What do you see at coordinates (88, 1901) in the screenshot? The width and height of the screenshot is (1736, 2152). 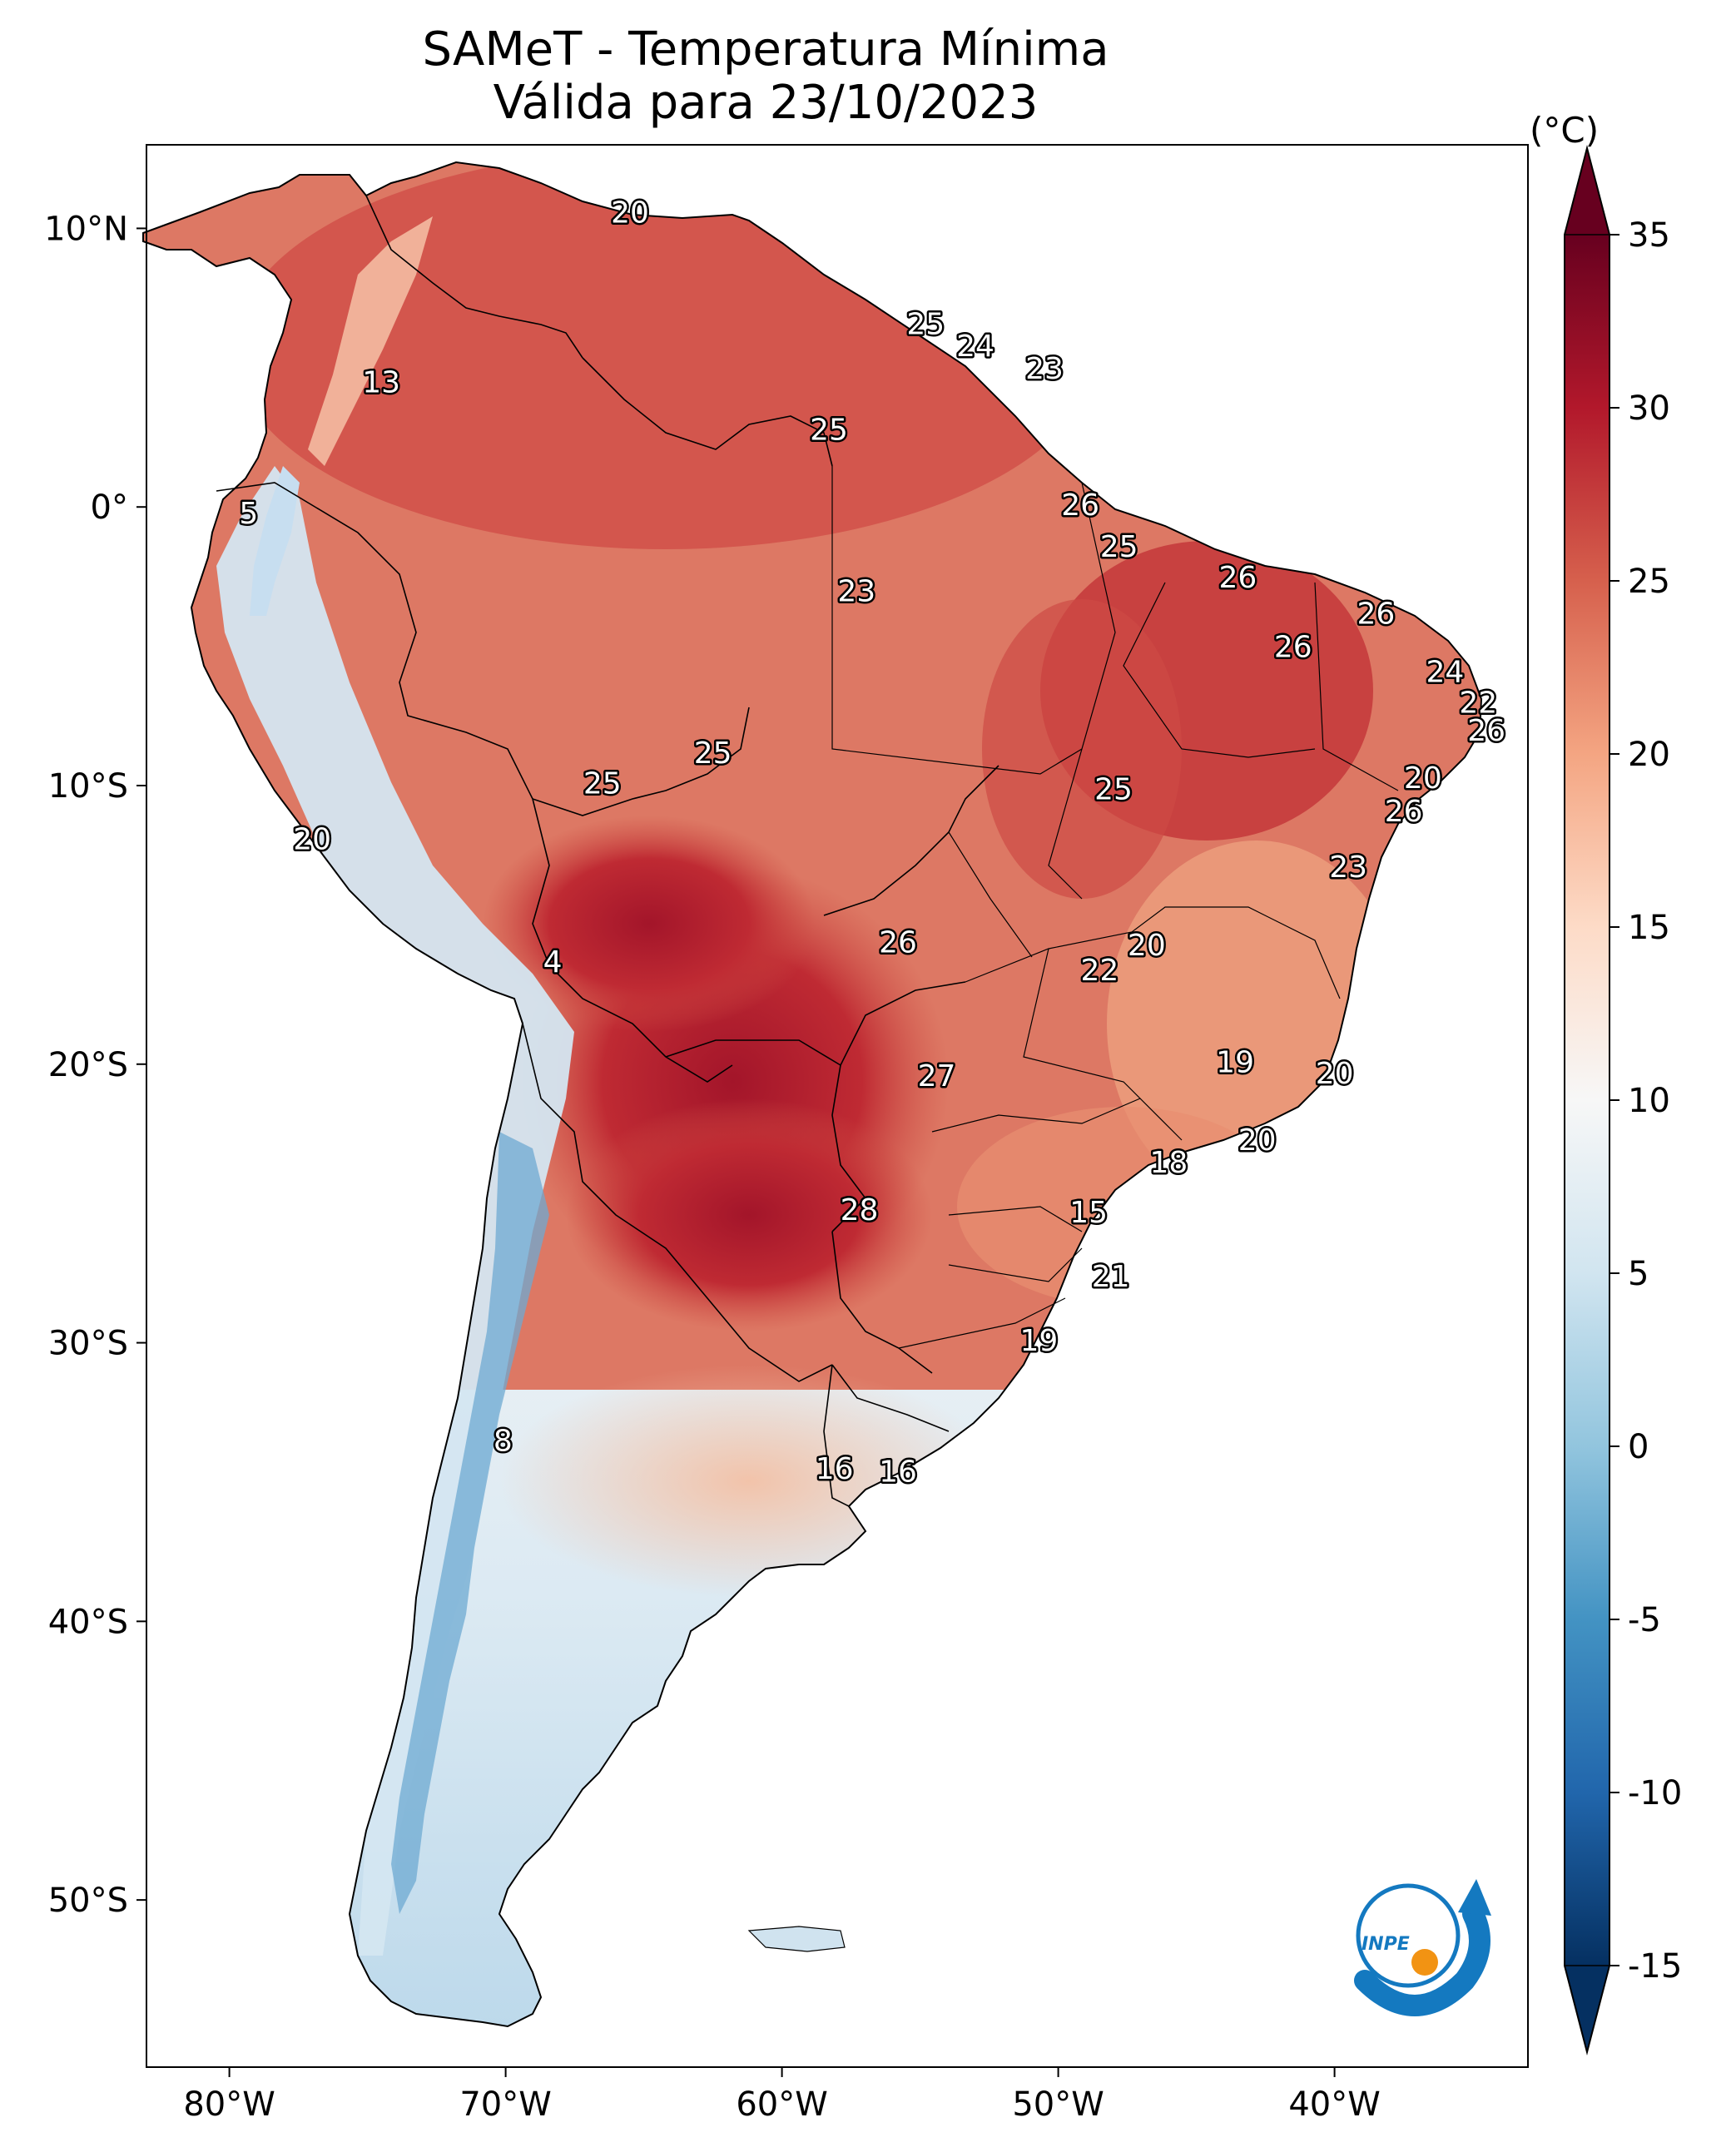 I see `lat-tick-label: 50°S` at bounding box center [88, 1901].